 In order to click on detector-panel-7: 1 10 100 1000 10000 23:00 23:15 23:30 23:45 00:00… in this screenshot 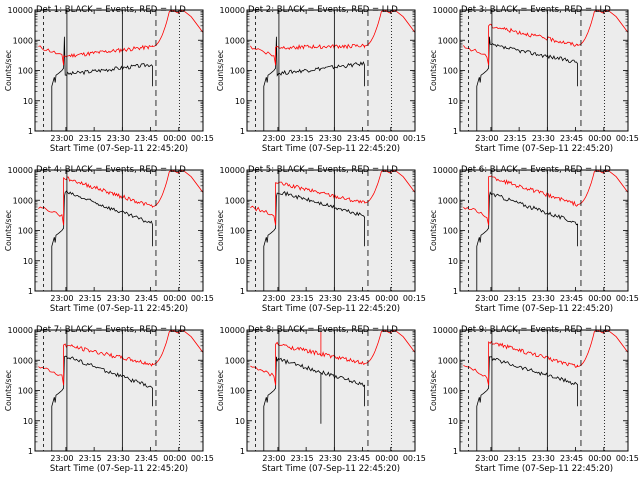, I will do `click(109, 399)`.